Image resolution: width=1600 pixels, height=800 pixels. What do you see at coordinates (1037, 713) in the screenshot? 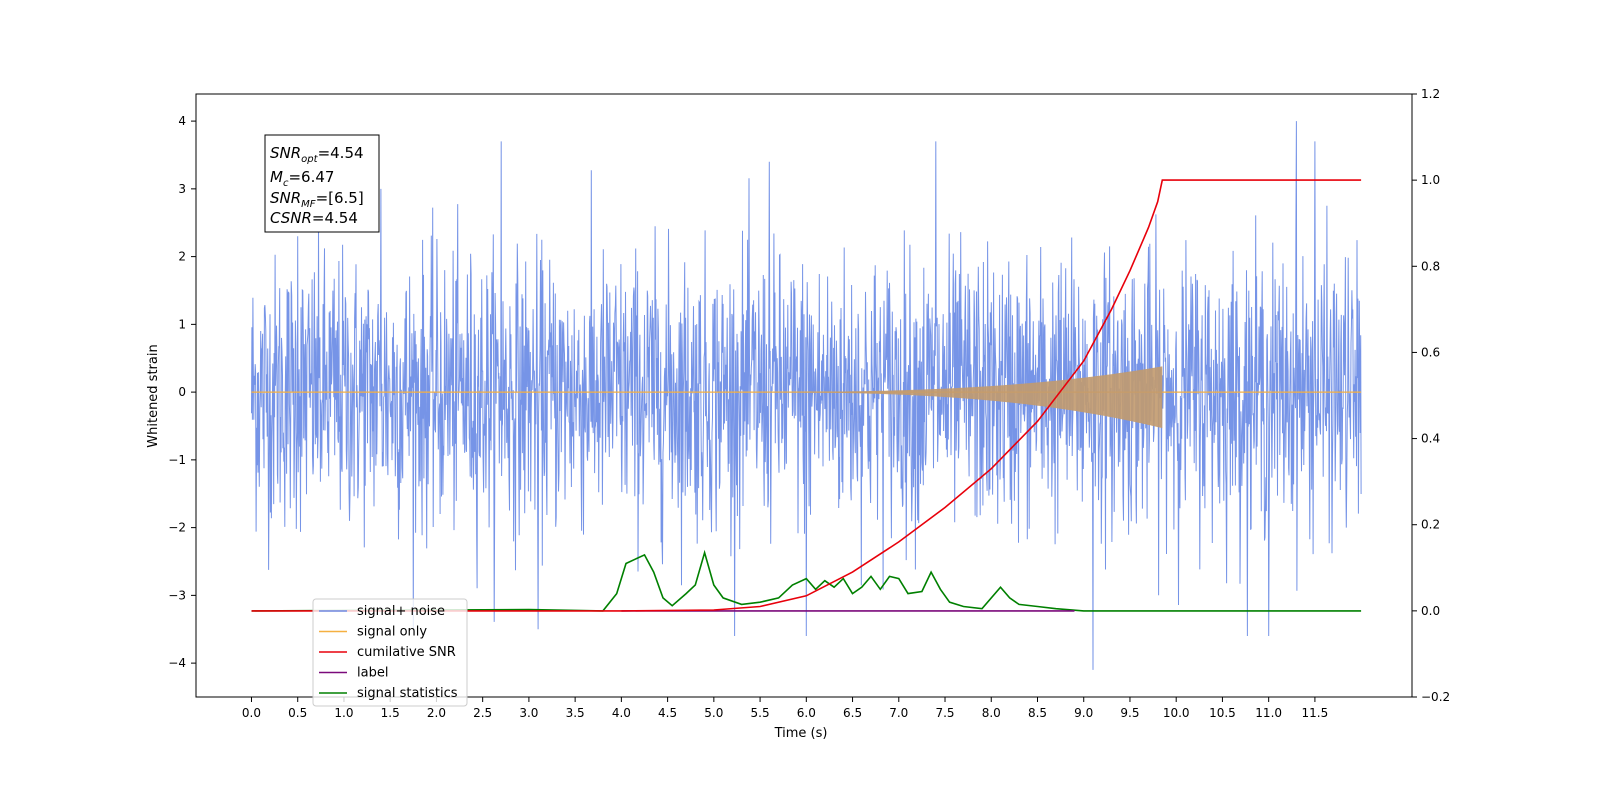
I see `x-tick-label: 8.5` at bounding box center [1037, 713].